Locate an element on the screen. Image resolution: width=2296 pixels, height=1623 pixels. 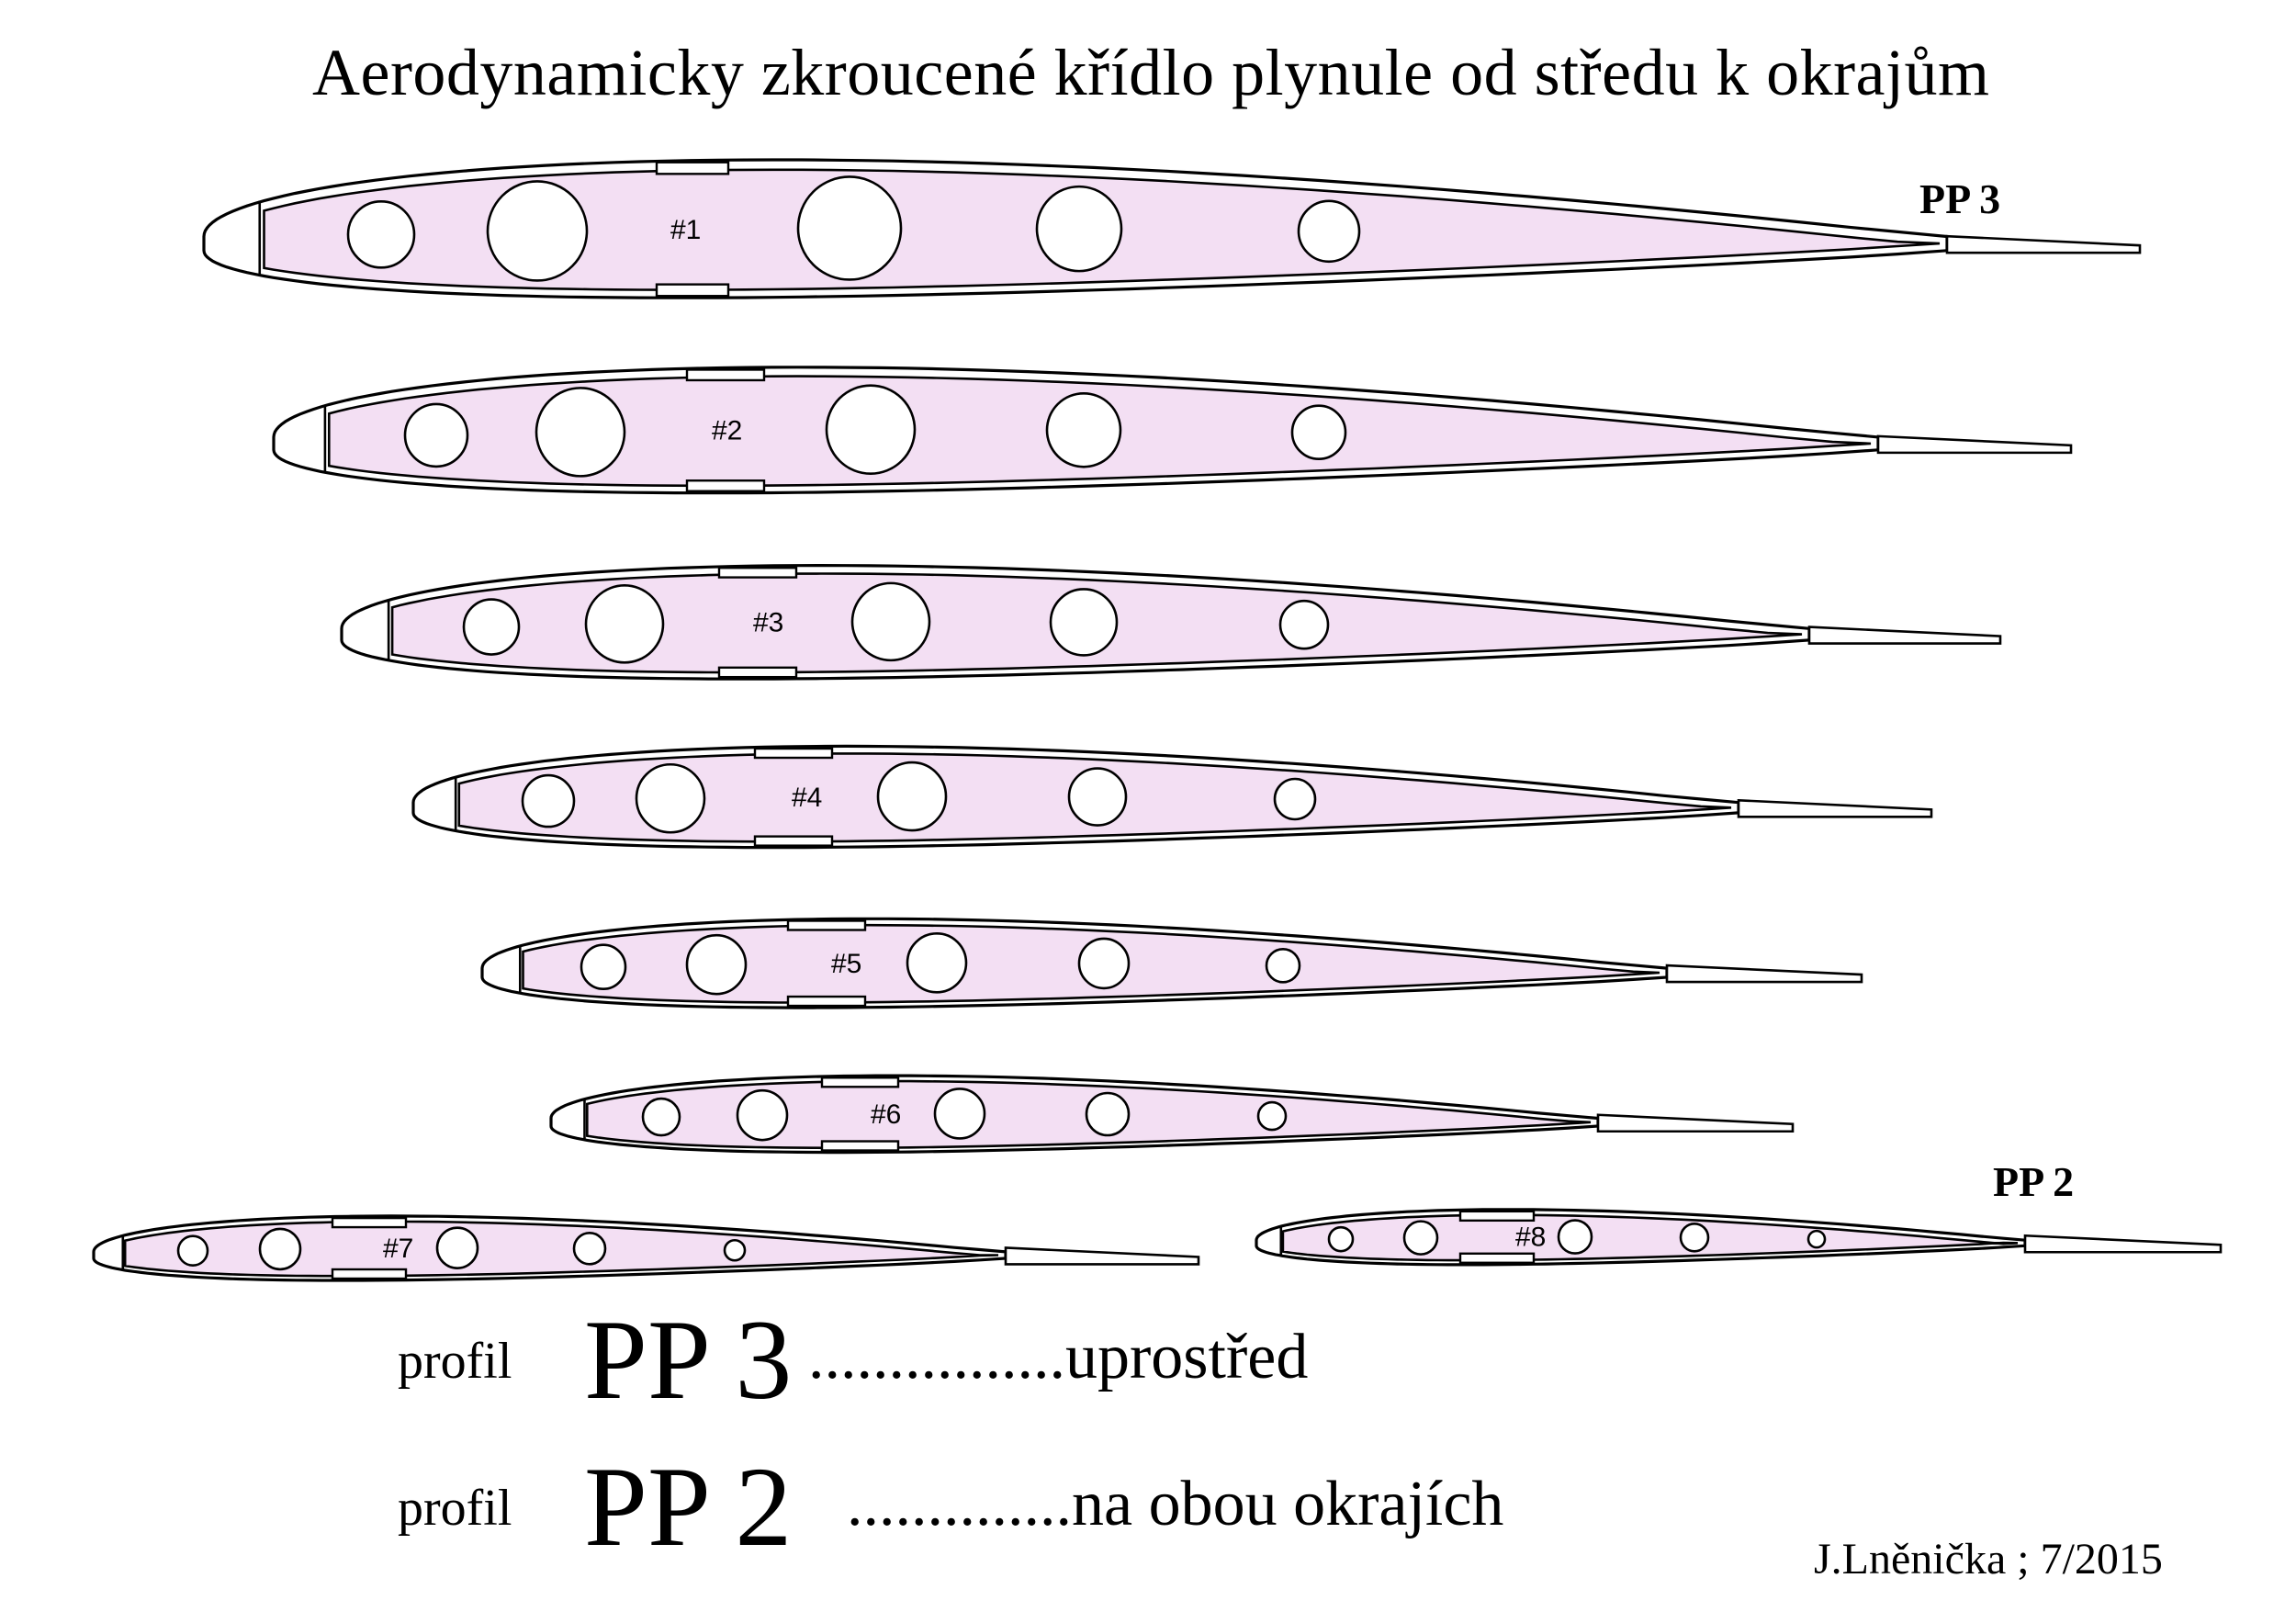
rib-2: #2 is located at coordinates (1172, 430).